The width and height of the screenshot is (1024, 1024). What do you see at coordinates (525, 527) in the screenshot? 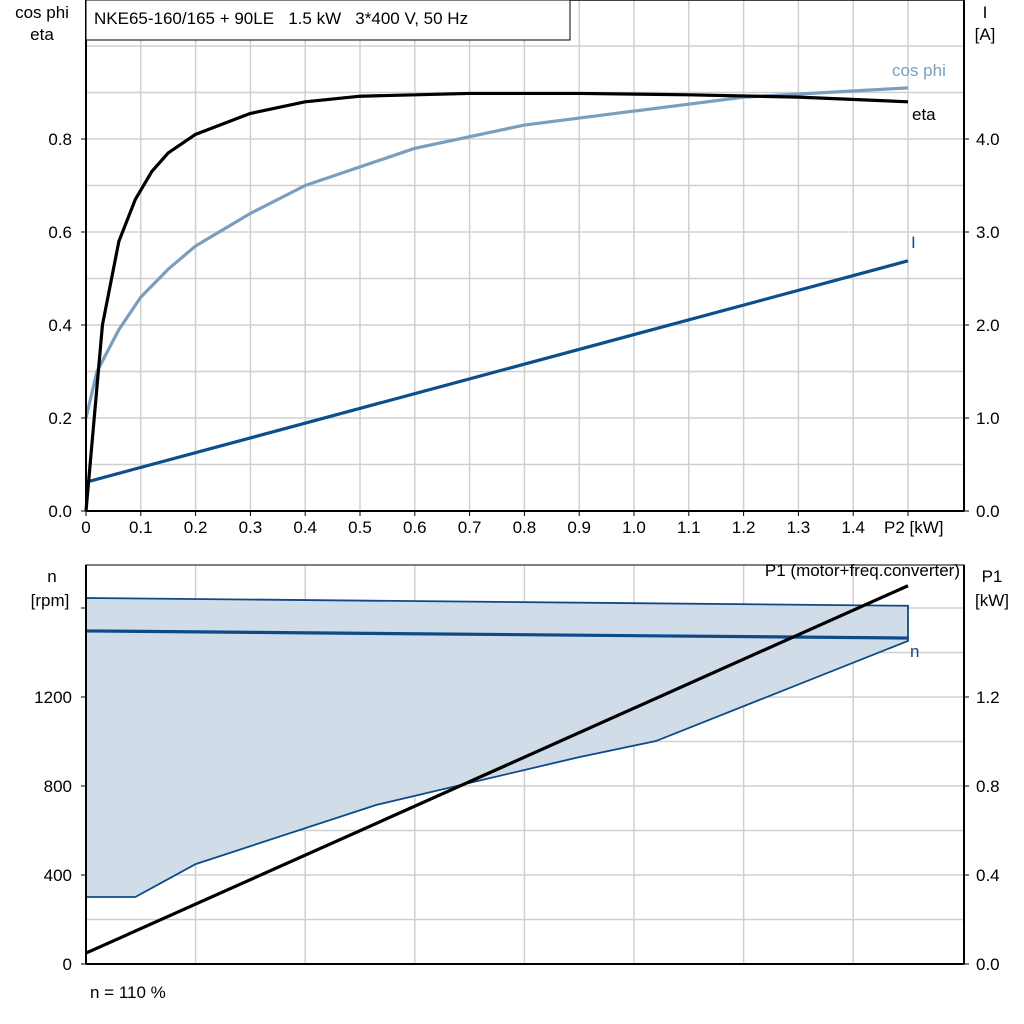
I see `x-tick-label: 0.8` at bounding box center [525, 527].